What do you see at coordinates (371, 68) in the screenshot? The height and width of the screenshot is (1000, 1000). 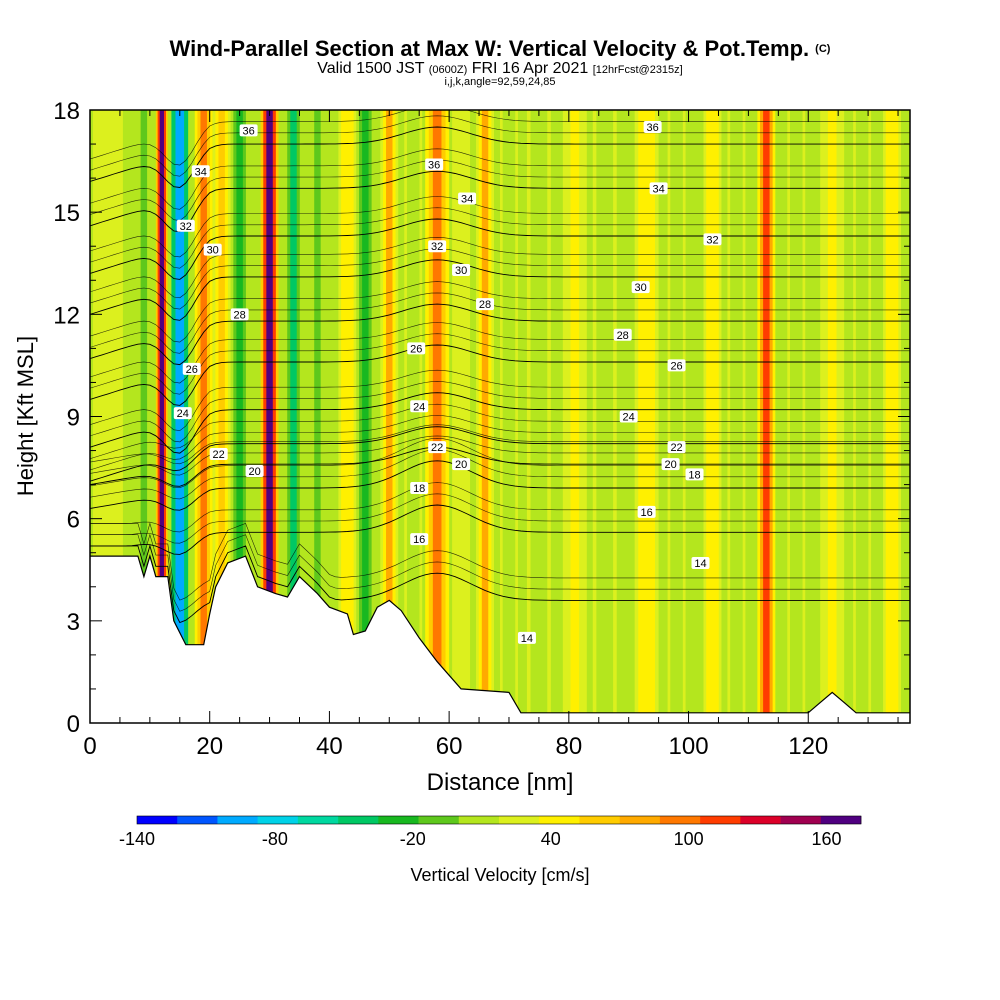 I see `valid-prefix: Valid 1500 JST` at bounding box center [371, 68].